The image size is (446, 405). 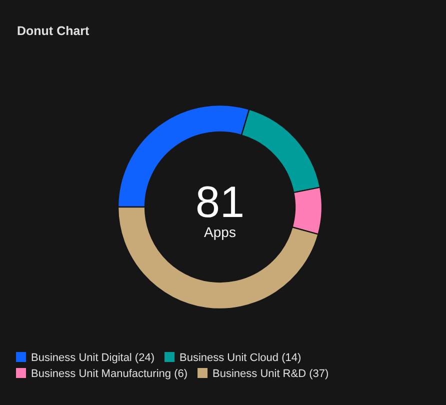 What do you see at coordinates (53, 31) in the screenshot?
I see `chart-title: Donut Chart` at bounding box center [53, 31].